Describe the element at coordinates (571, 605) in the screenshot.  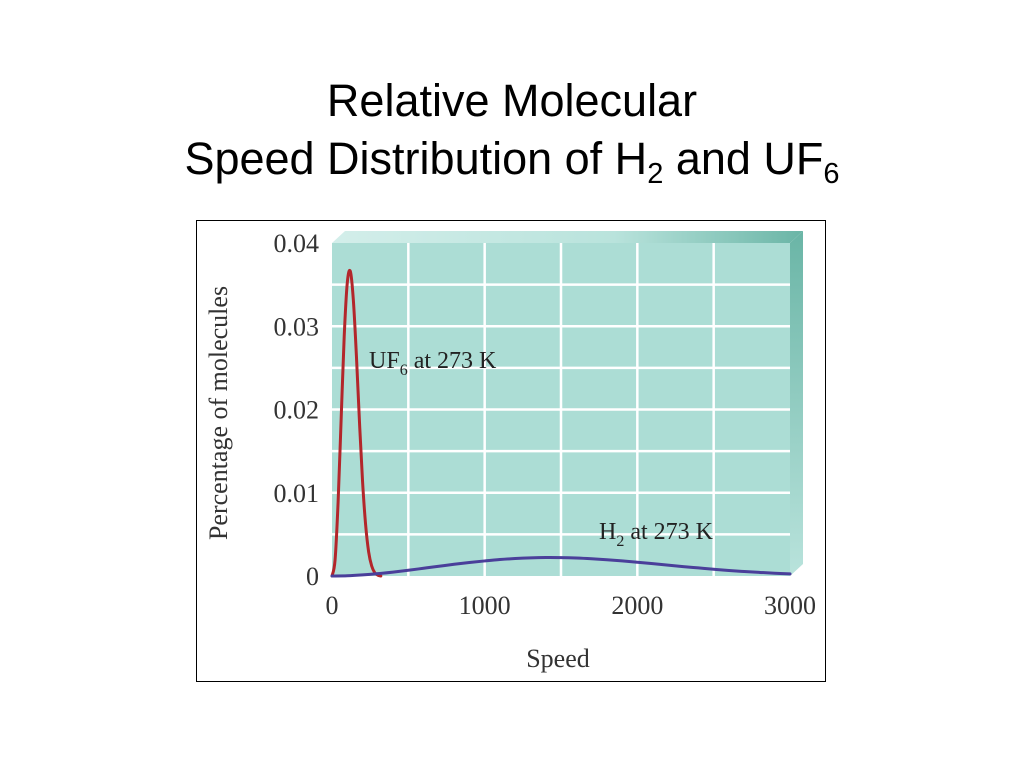
I see `x-tick-labels: 0 1000 2000 3000` at that location.